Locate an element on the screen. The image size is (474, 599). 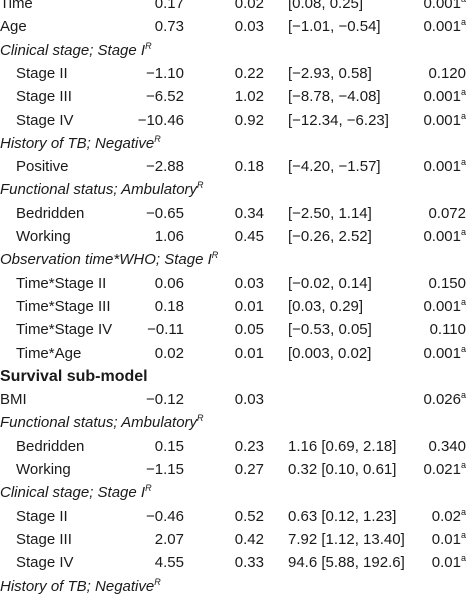
ci-cell: [−2.93, 0.58] is located at coordinates (330, 73).